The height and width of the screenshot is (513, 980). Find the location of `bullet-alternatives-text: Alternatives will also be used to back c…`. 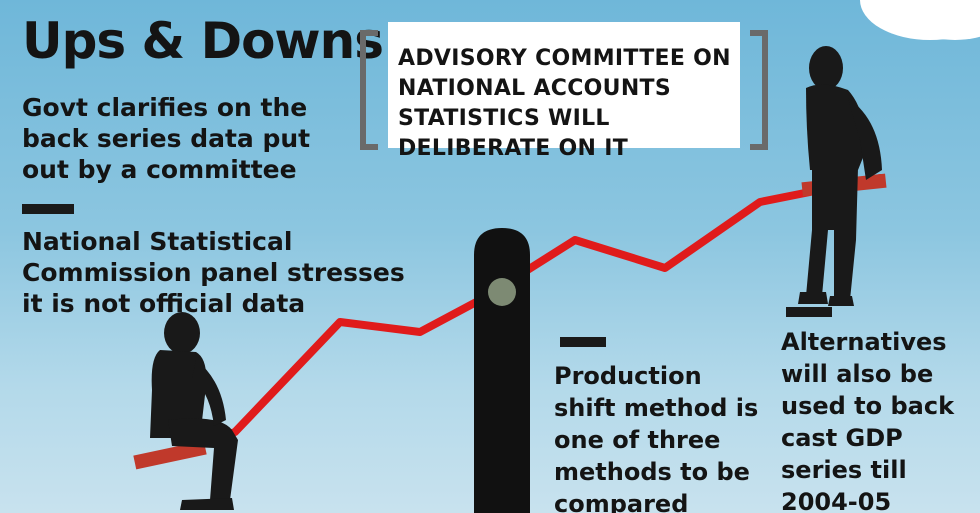

bullet-alternatives-text: Alternatives will also be used to back c… is located at coordinates (868, 420).